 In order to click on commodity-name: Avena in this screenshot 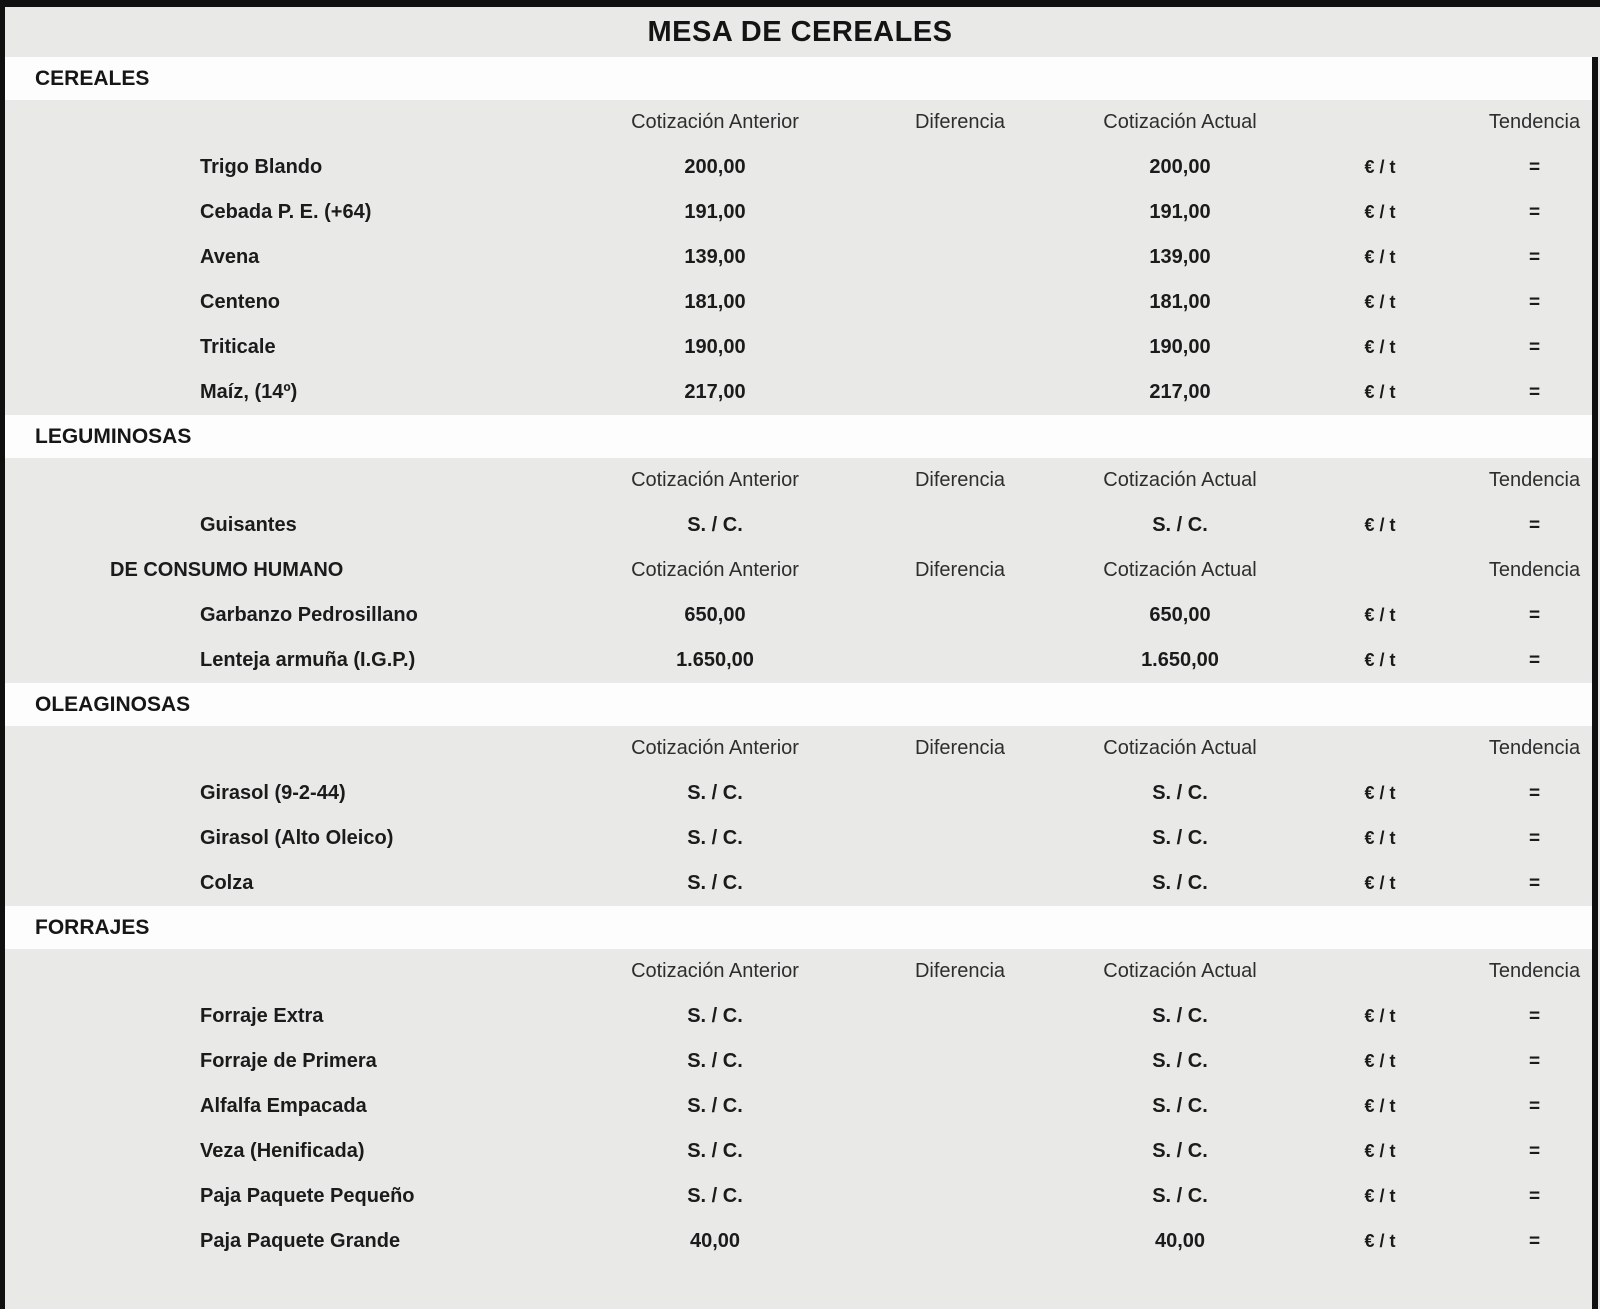, I will do `click(230, 257)`.